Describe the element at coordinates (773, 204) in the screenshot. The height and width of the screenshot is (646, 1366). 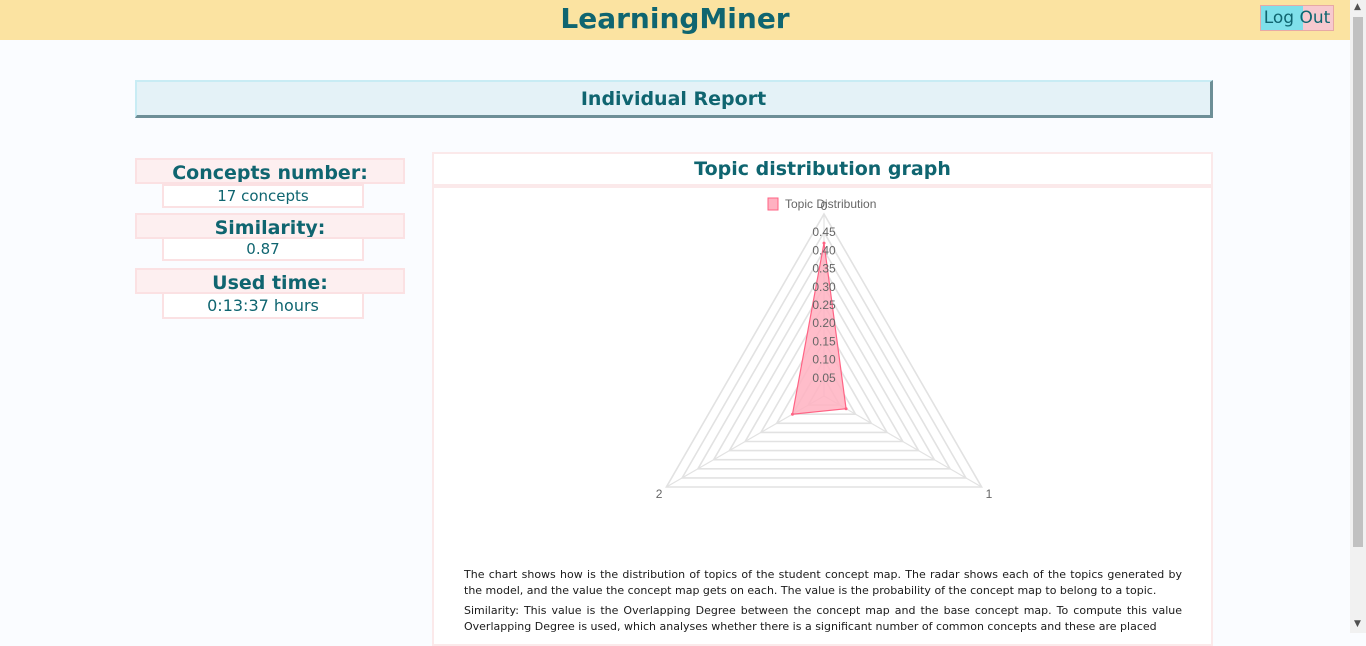
I see `legend-swatch` at that location.